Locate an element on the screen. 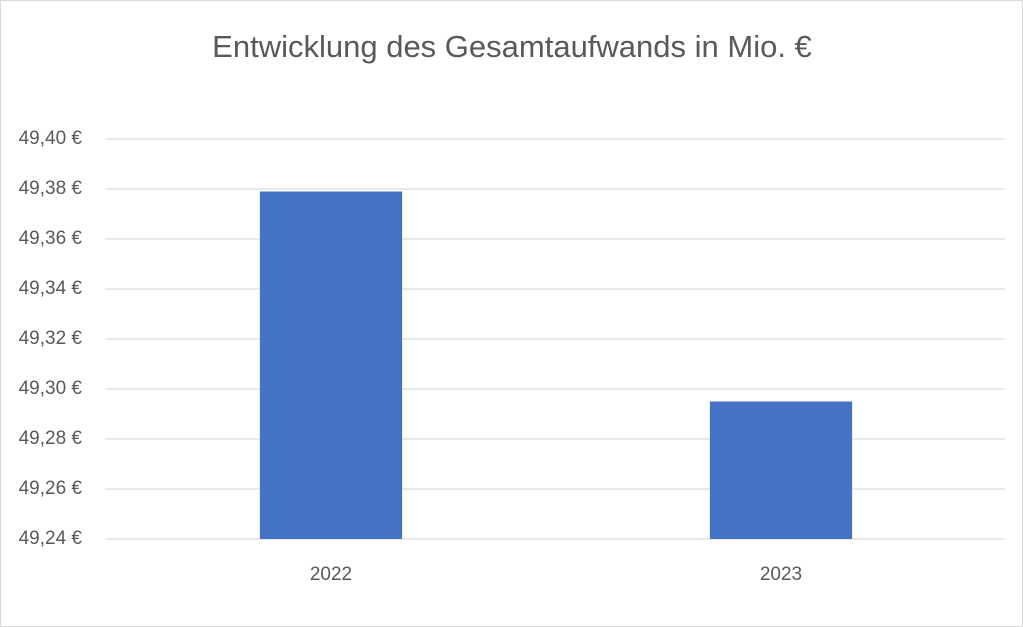 This screenshot has height=627, width=1023. chart-title: Entwicklung des Gesamtaufwands in Mio. € is located at coordinates (512, 46).